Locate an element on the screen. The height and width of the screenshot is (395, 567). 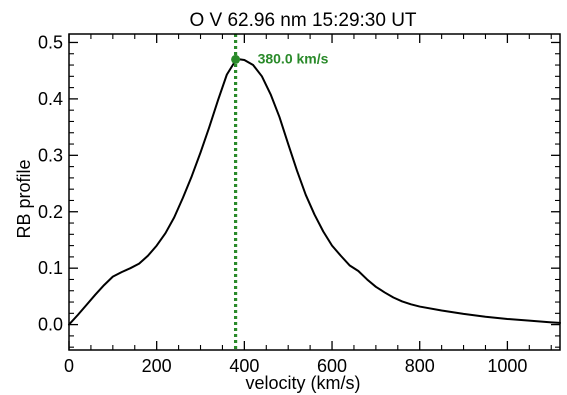
y-tick-label: 0.4 is located at coordinates (50, 99).